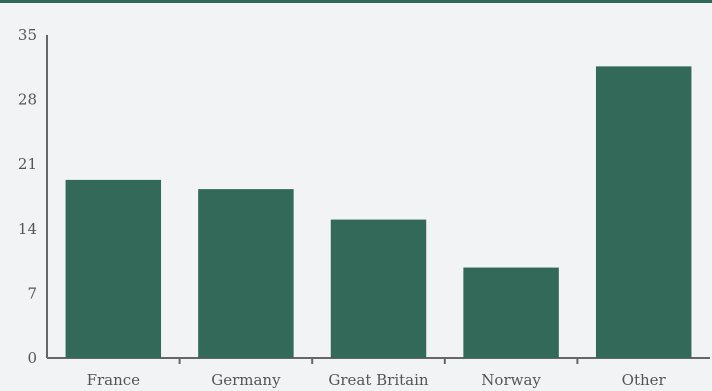  What do you see at coordinates (32, 293) in the screenshot?
I see `y-tick-label: 7` at bounding box center [32, 293].